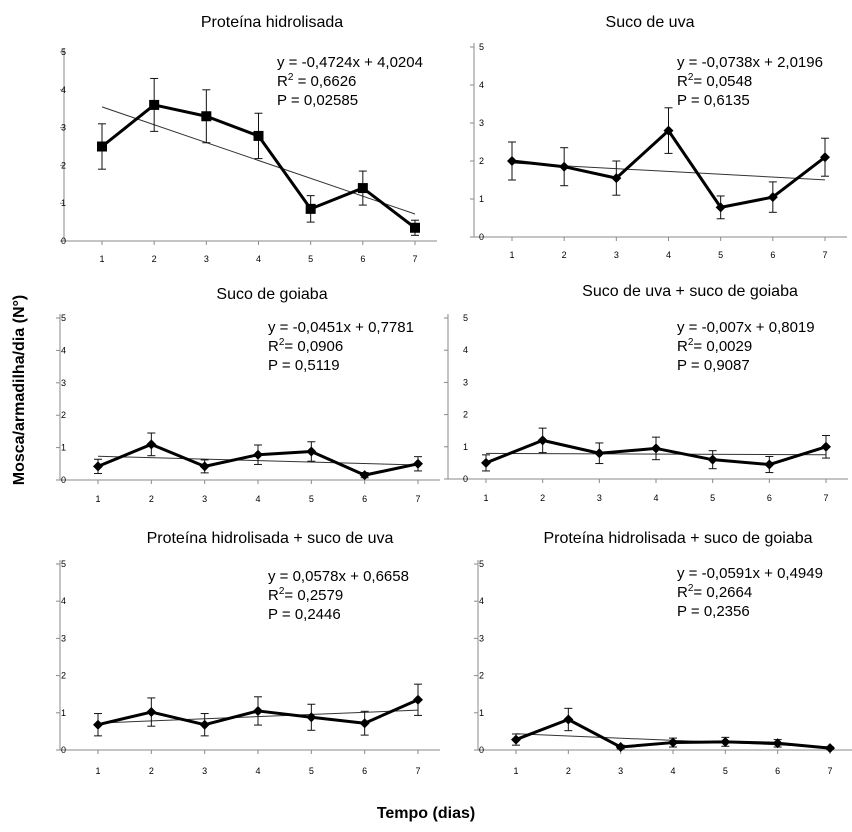 The width and height of the screenshot is (852, 832). What do you see at coordinates (305, 595) in the screenshot?
I see `r-squared: R2= 0,2579` at bounding box center [305, 595].